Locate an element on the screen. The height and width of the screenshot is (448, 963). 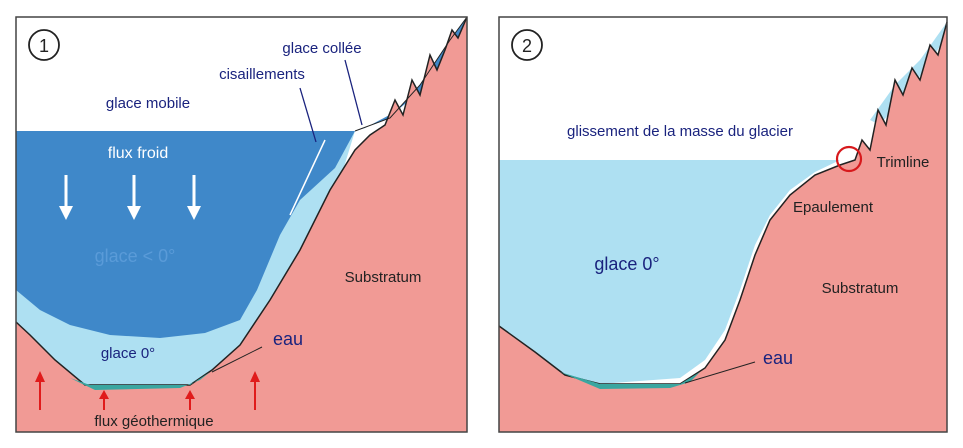
panel-1-cold-flux-arrows is located at coordinates (130, 197).